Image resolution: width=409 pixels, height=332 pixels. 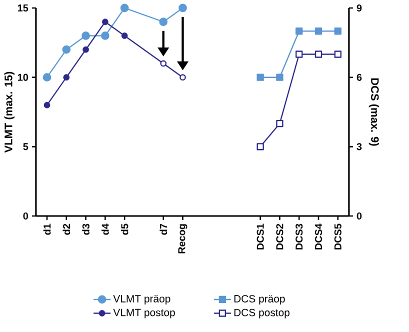 I want to click on x-tick-label: DCS1, so click(x=260, y=237).